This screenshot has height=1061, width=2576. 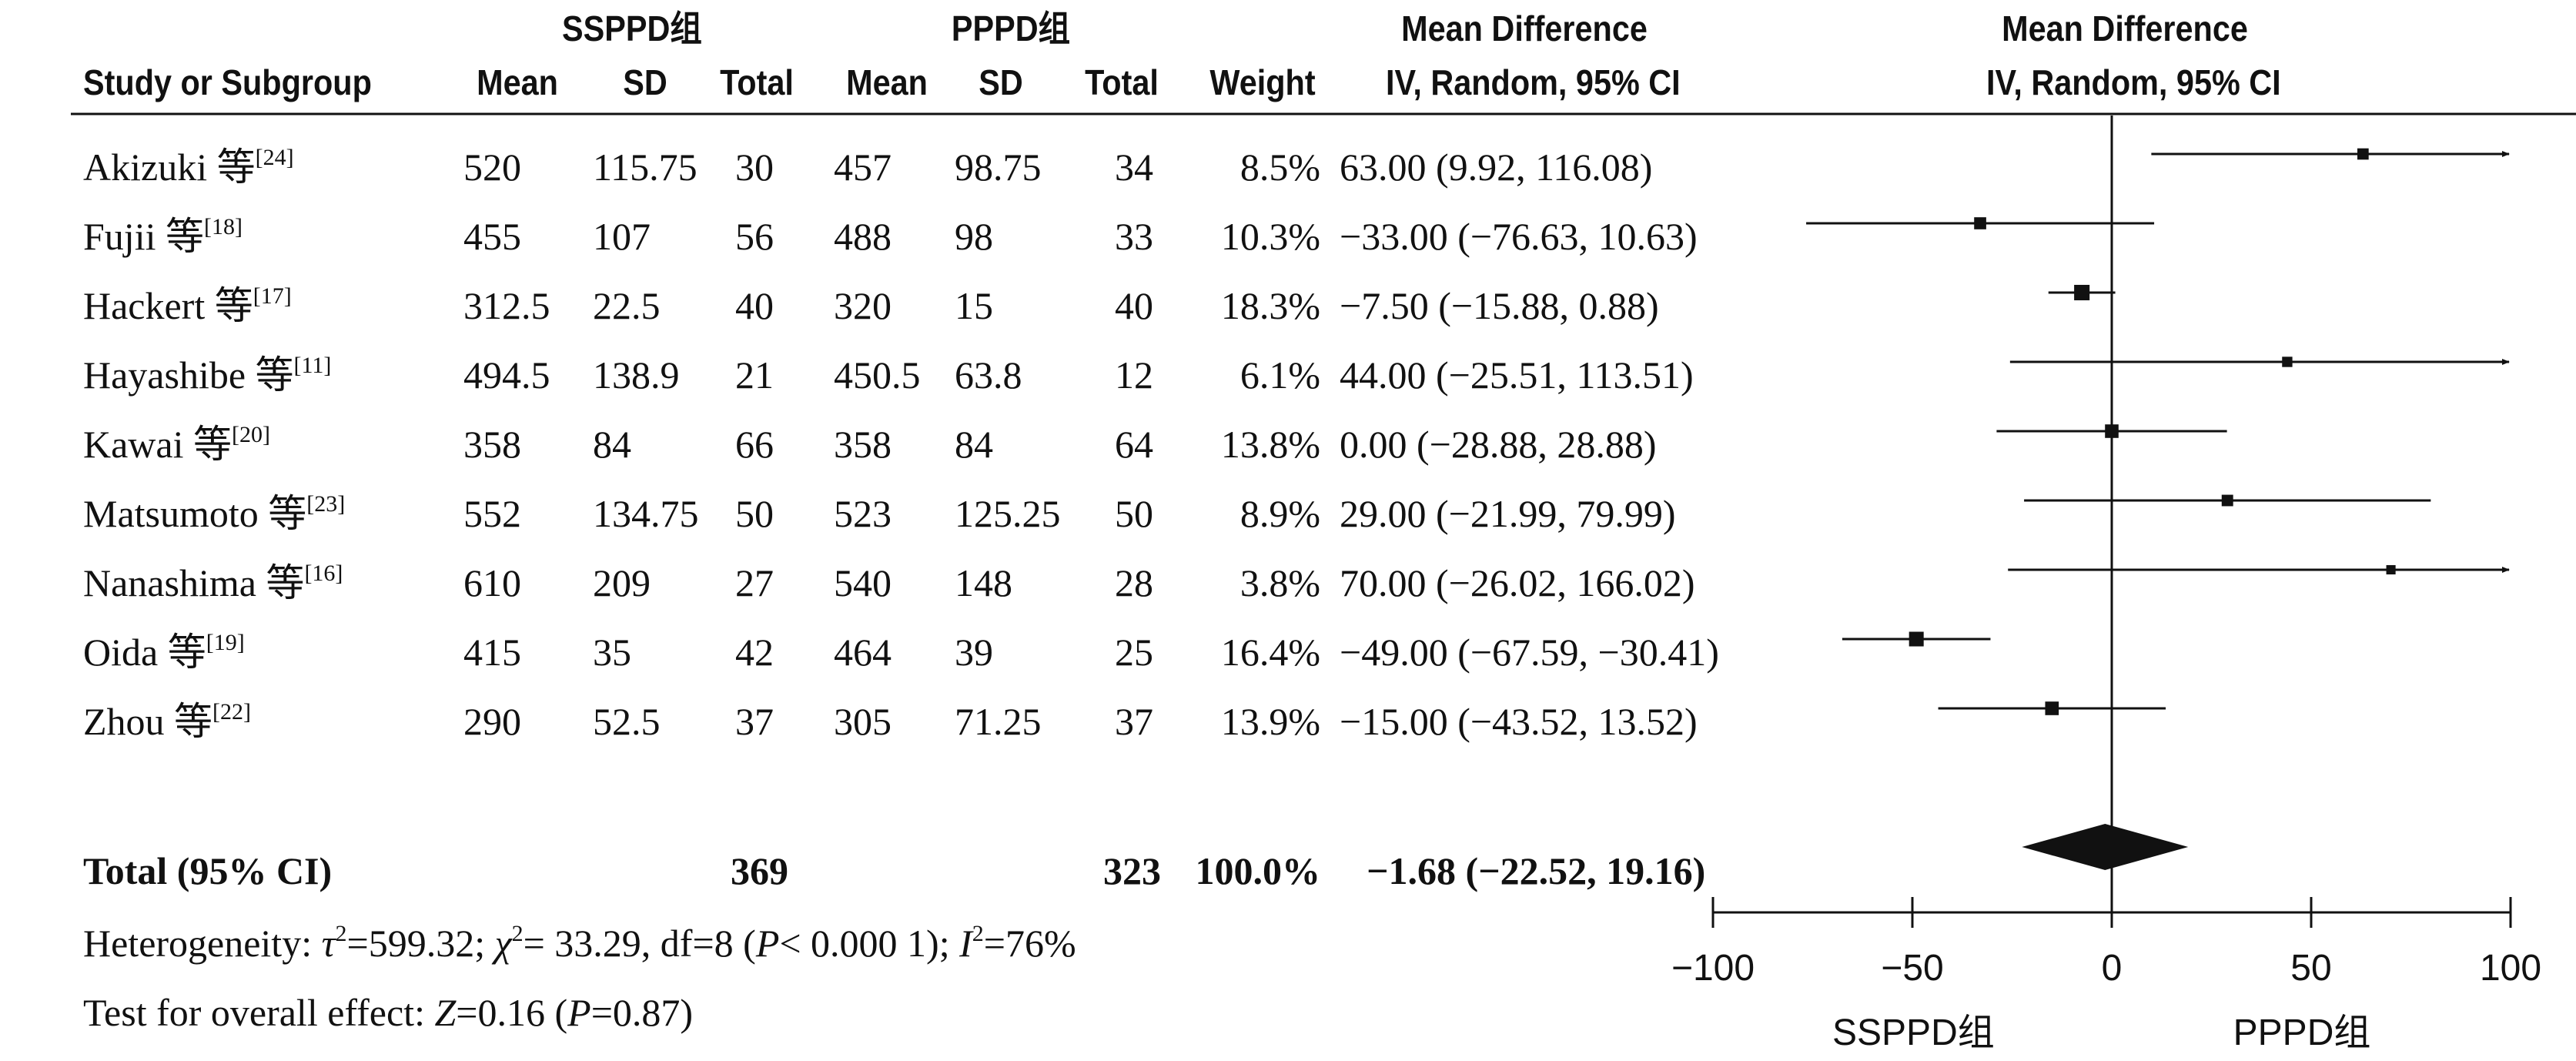 I want to click on p-value: < 0.000 1);, so click(x=870, y=944).